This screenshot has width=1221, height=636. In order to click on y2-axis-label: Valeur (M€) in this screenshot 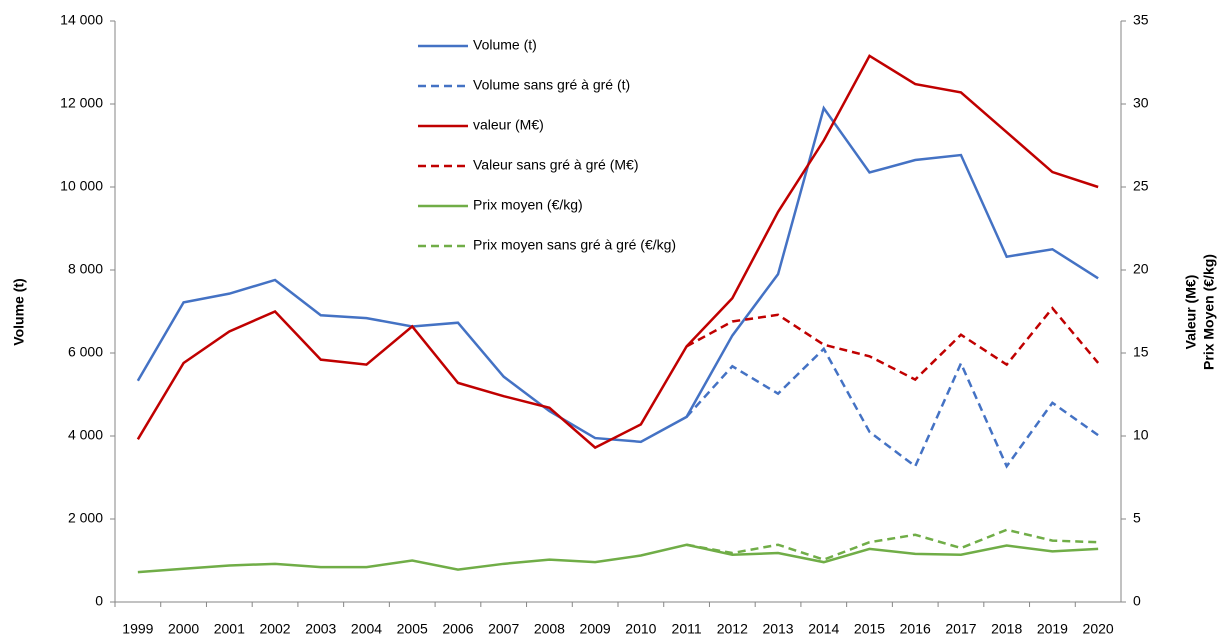, I will do `click(1191, 312)`.